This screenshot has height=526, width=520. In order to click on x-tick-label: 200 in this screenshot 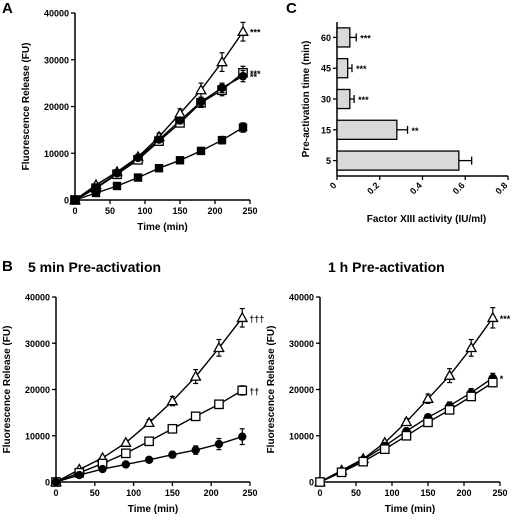, I will do `click(463, 493)`.